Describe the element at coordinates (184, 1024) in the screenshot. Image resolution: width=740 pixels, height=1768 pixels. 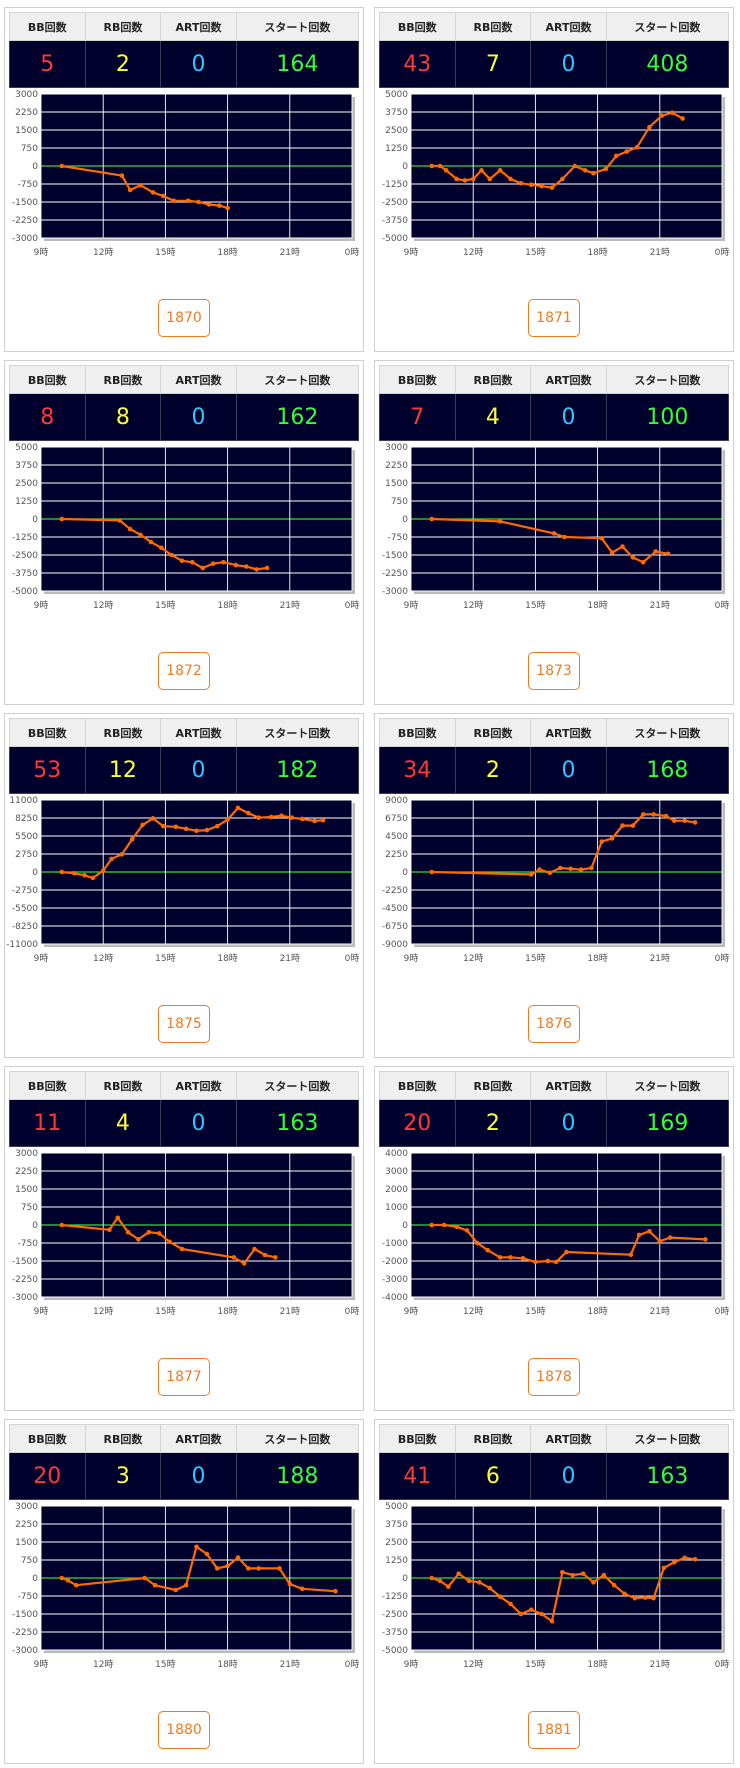
I see `machine-number-button: 1875` at that location.